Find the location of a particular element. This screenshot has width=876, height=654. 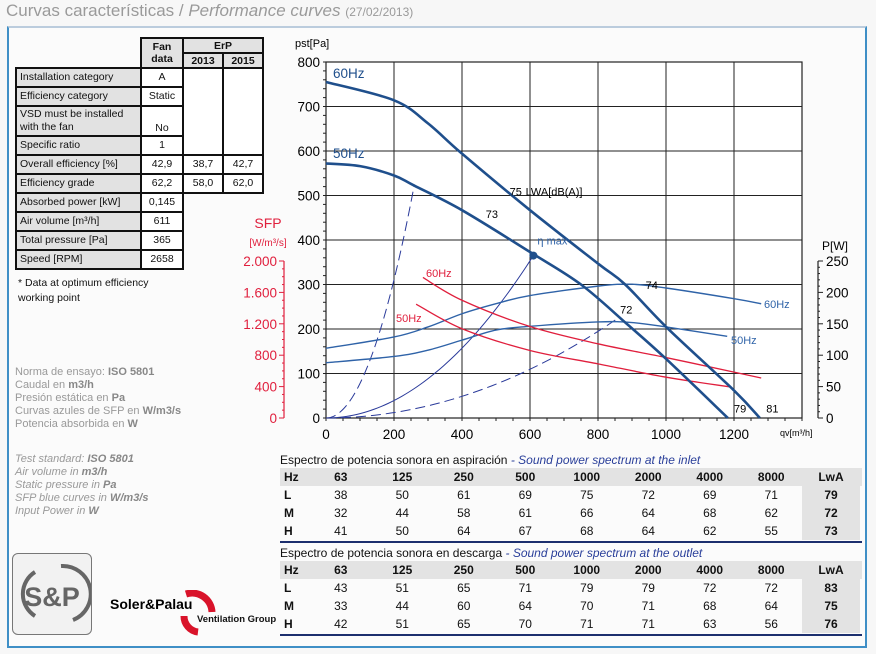

sound-cell: 79 is located at coordinates (831, 495).